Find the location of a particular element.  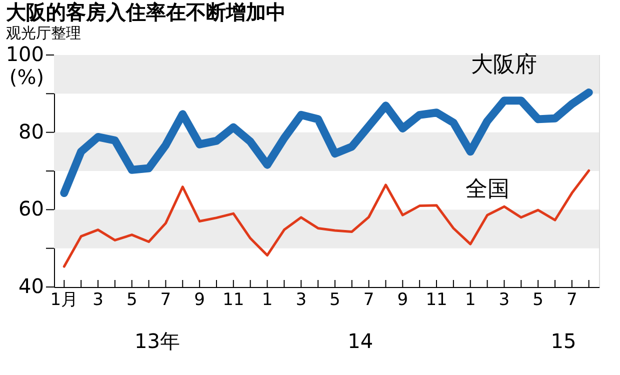

chart-title: 大阪的客房入住率在不断增加中 is located at coordinates (146, 12).